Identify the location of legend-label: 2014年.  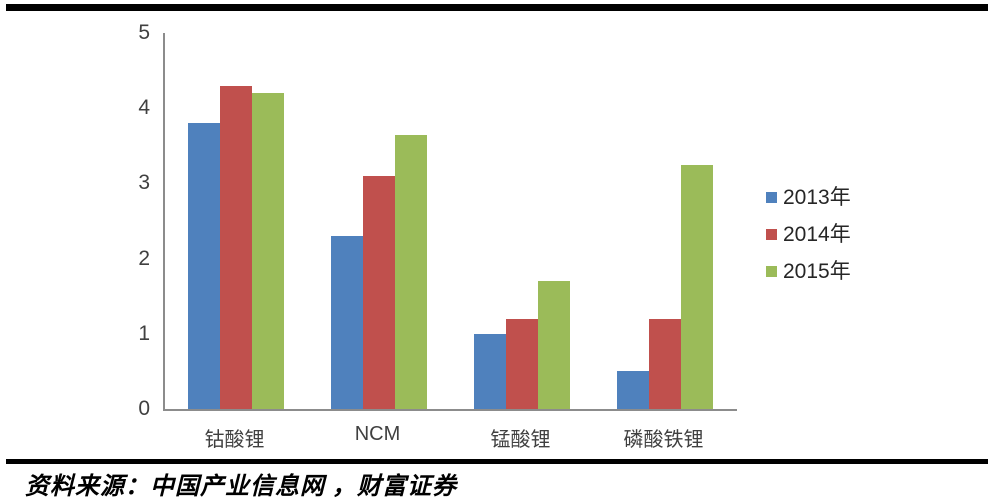
(817, 234).